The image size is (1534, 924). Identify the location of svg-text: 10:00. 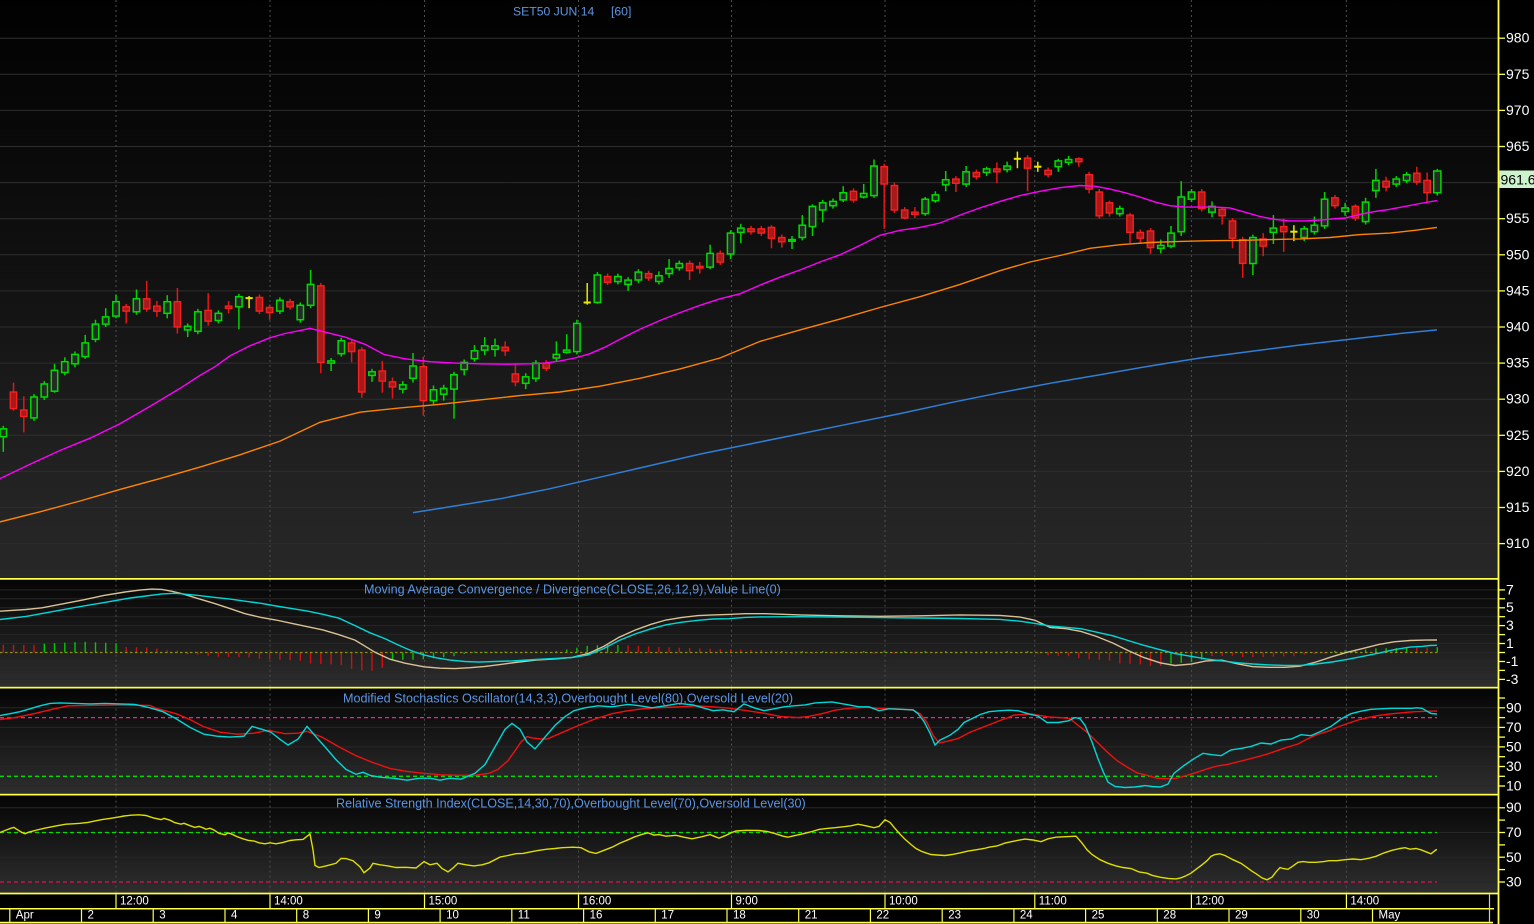
(903, 902).